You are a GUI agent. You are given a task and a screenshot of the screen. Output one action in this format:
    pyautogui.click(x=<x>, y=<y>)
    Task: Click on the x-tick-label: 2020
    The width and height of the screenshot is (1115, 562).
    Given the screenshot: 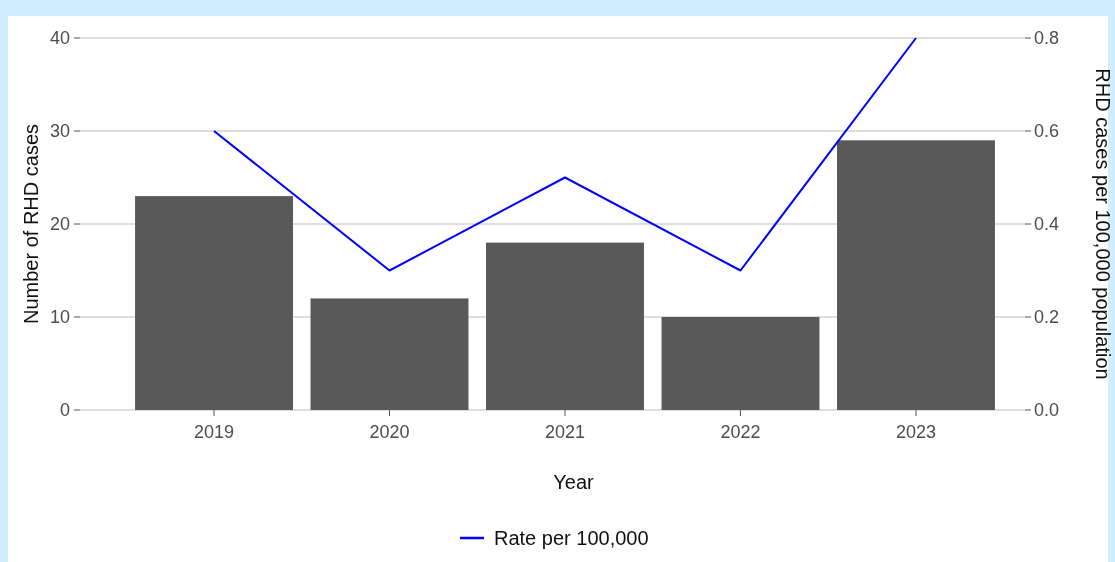 What is the action you would take?
    pyautogui.click(x=389, y=432)
    